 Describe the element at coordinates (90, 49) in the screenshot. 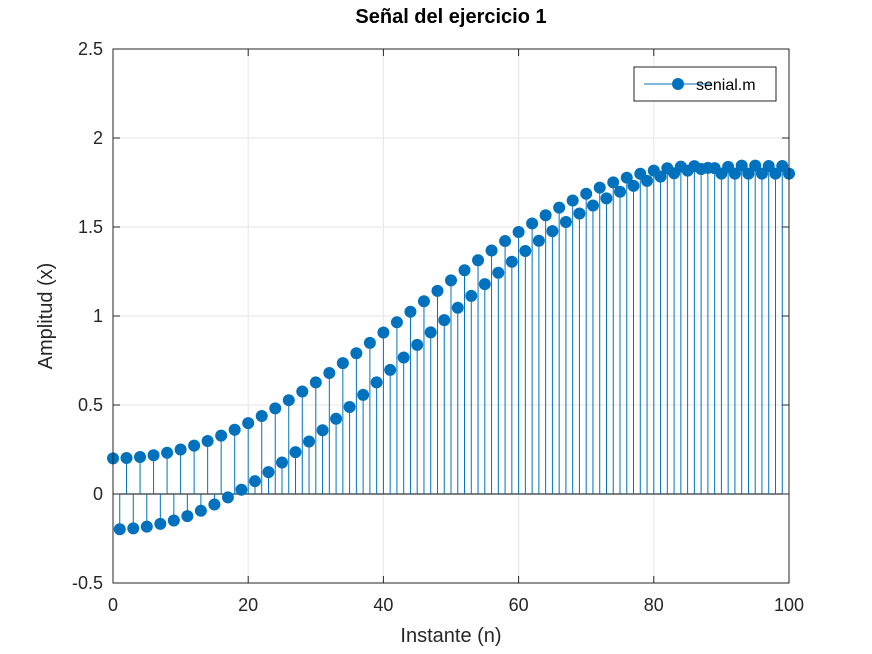

I see `y-tick-label: 2.5` at that location.